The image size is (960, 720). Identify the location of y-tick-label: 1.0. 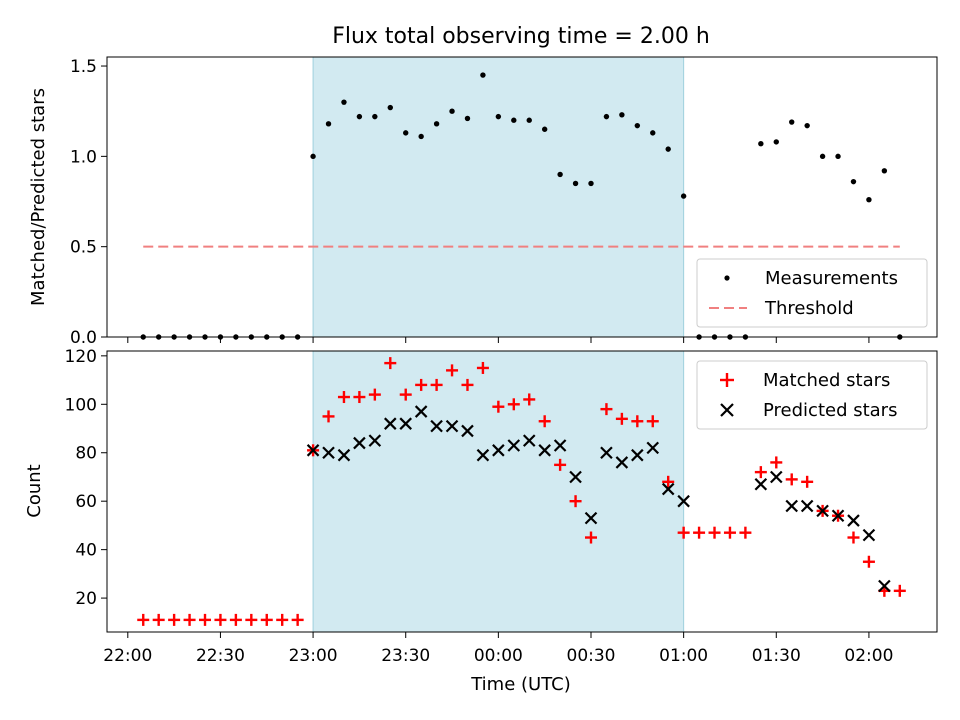
(83, 157).